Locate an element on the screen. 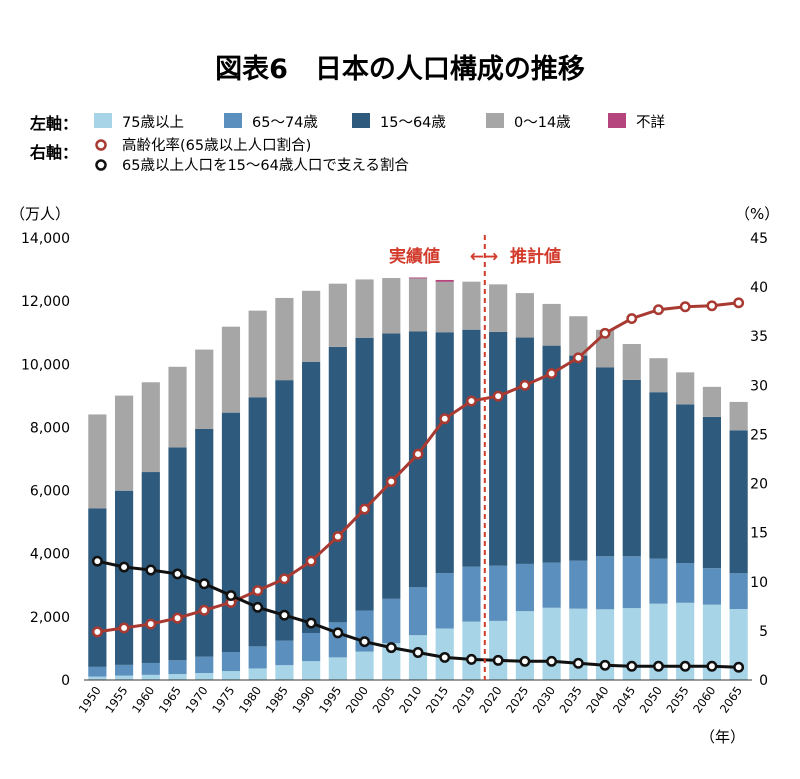 The height and width of the screenshot is (779, 800). legend-marker-aging-rate is located at coordinates (101, 145).